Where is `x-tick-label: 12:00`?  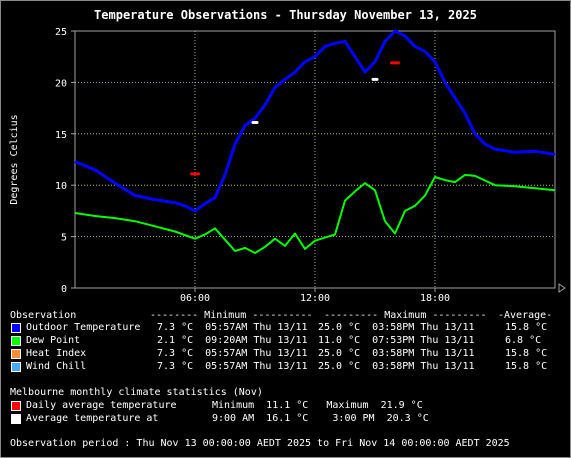
x-tick-label: 12:00 is located at coordinates (315, 298).